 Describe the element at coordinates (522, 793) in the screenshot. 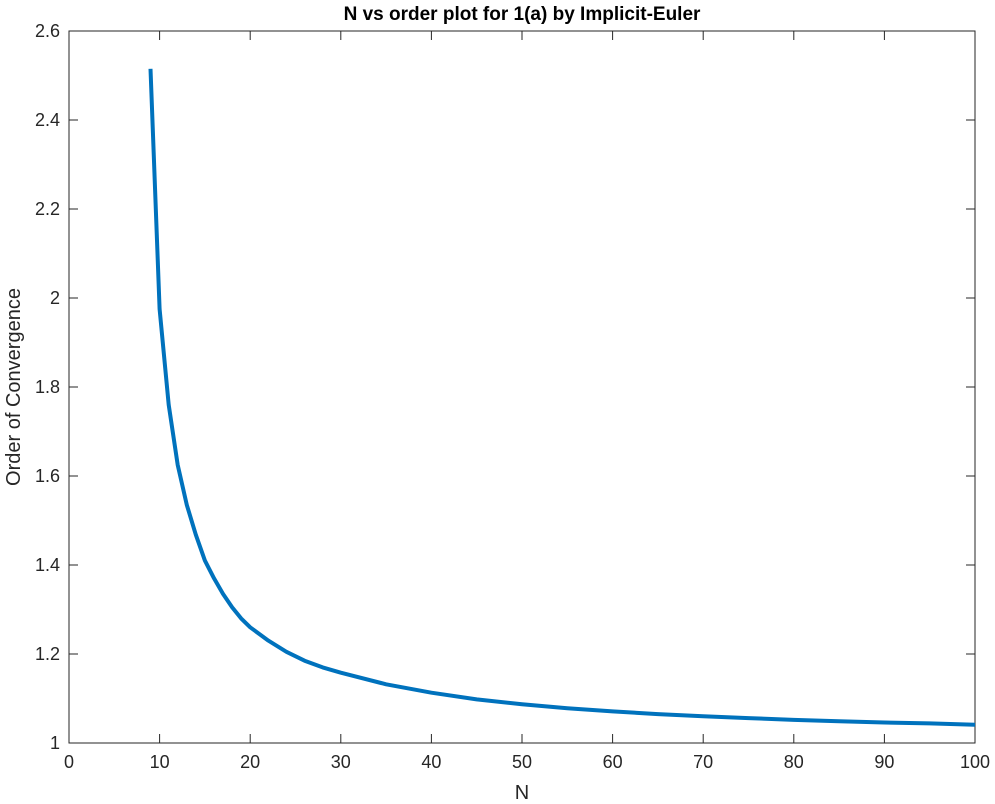

I see `x-axis-label: N` at that location.